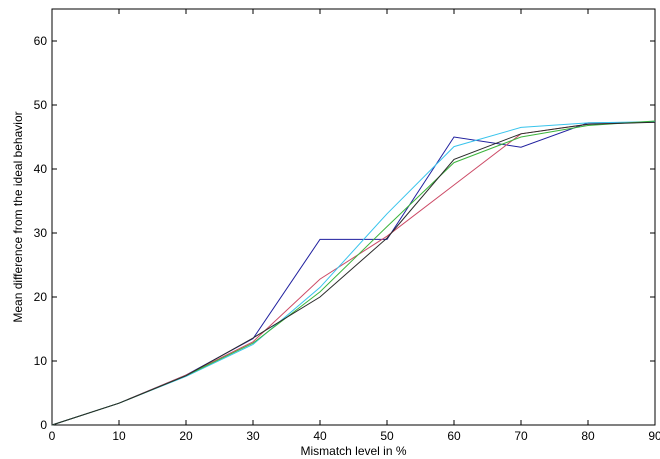 The width and height of the screenshot is (660, 459). Describe the element at coordinates (454, 436) in the screenshot. I see `x-tick-label: 60` at that location.